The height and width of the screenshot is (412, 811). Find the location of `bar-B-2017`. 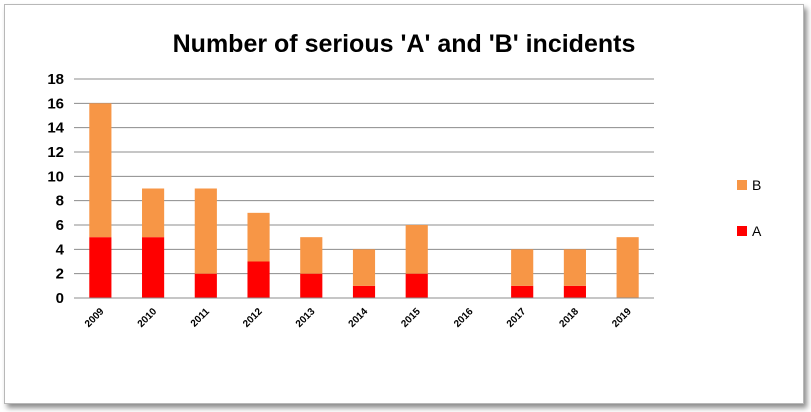

bar-B-2017 is located at coordinates (522, 267).